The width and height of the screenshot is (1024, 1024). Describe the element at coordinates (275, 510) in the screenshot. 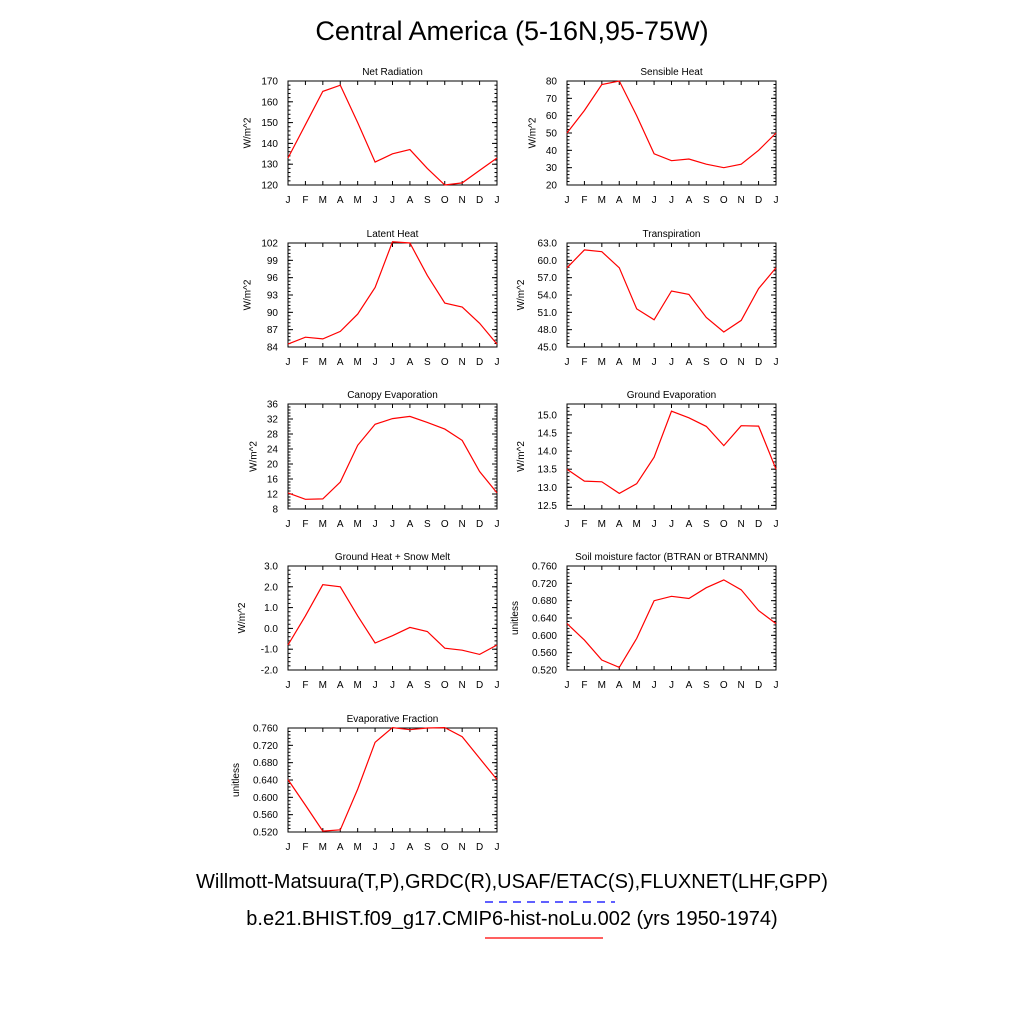

I see `y-tick-label: 8` at that location.